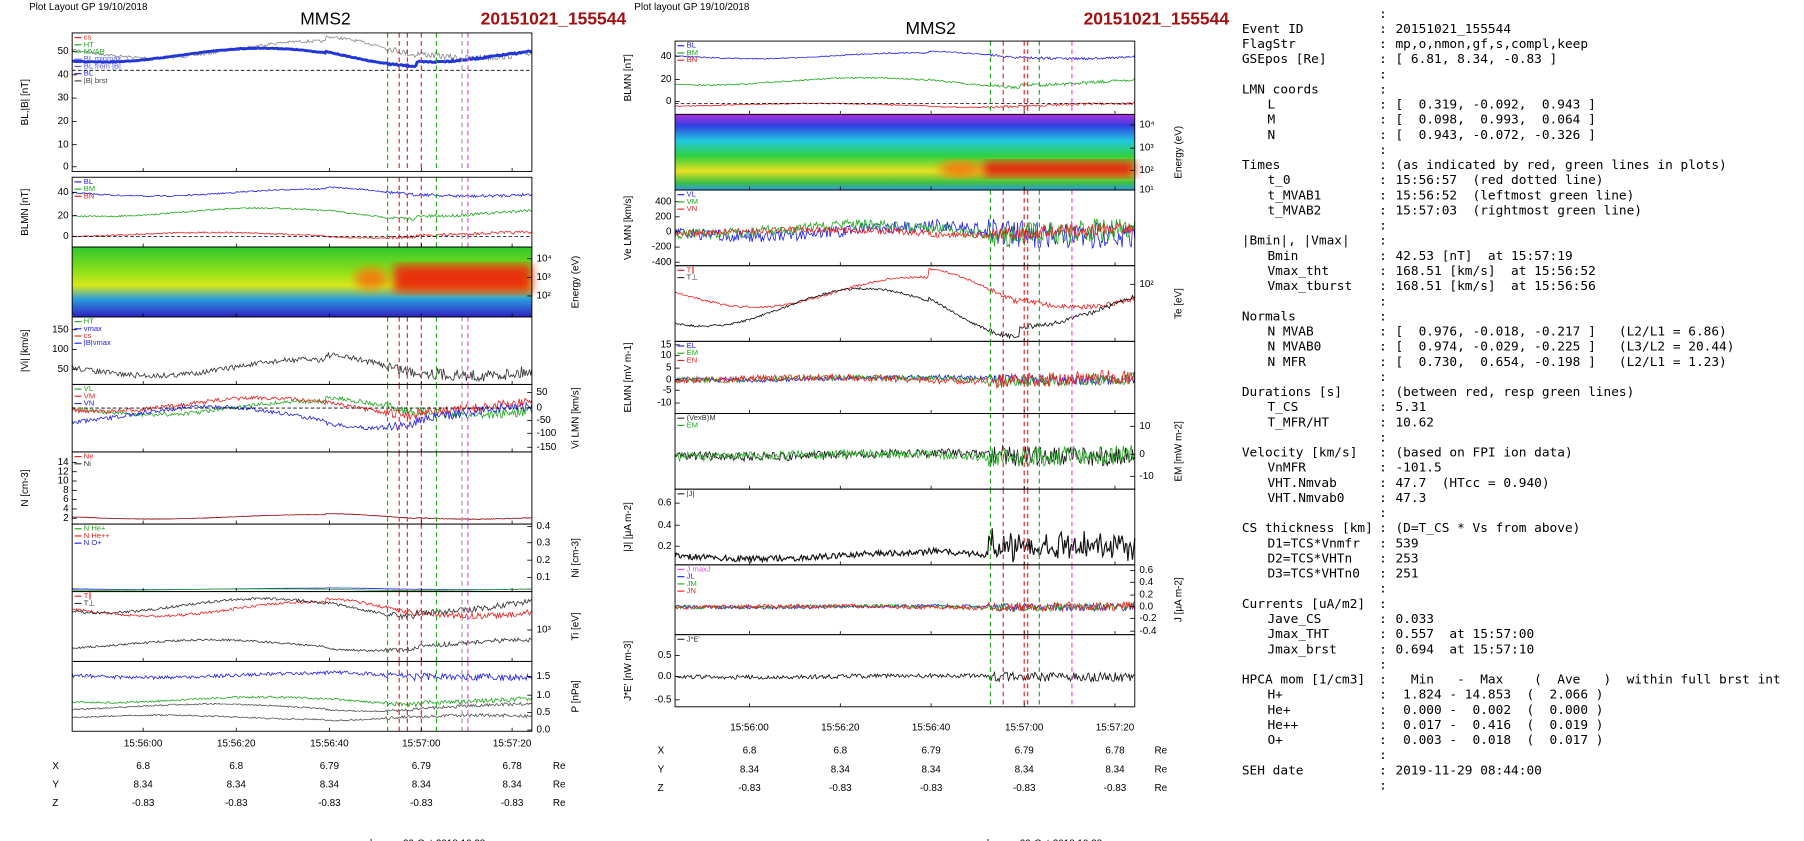  I want to click on legend-entry: T⊥, so click(692, 277).